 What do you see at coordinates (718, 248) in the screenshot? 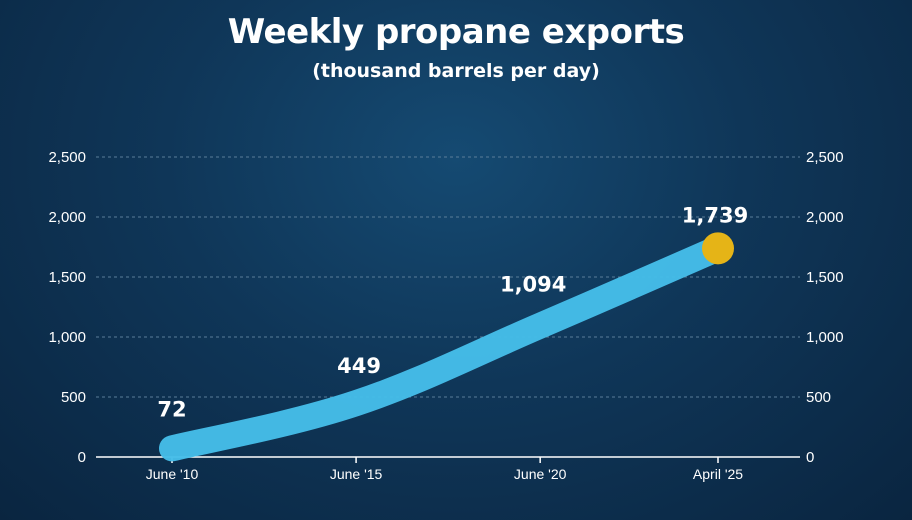
I see `endpoint-marker` at bounding box center [718, 248].